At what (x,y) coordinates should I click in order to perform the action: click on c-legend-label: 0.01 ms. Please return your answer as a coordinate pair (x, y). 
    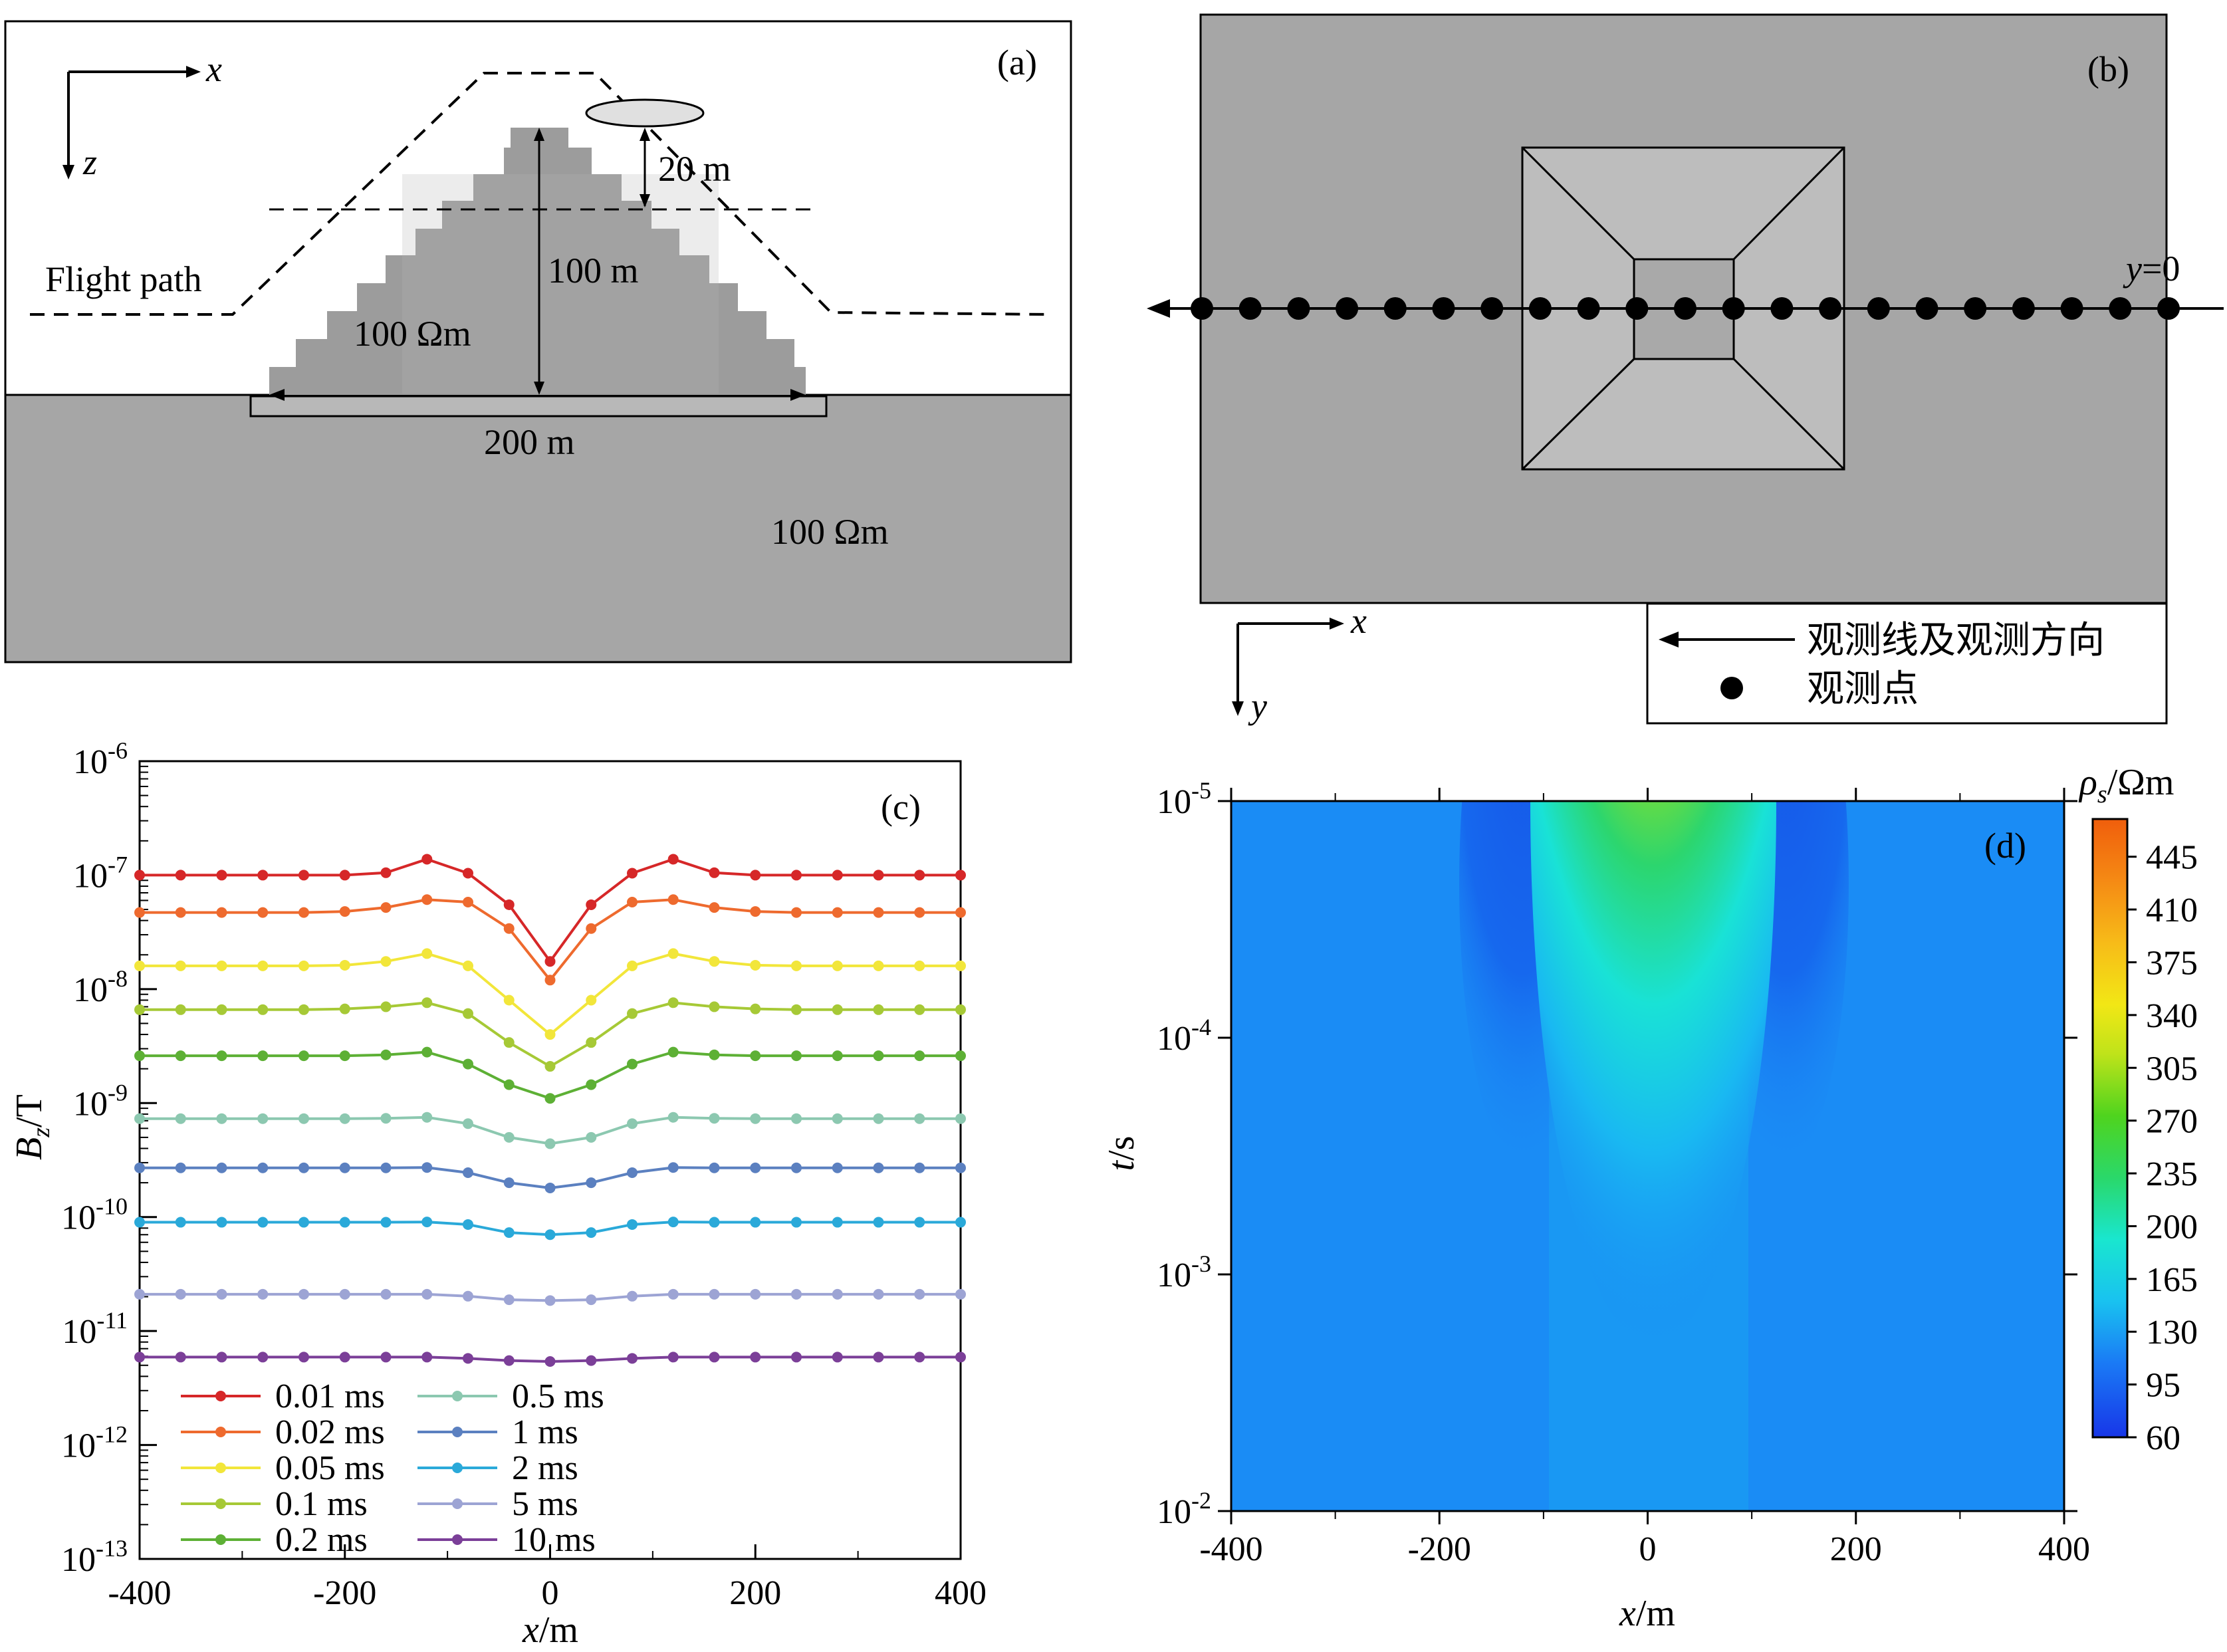
    Looking at the image, I should click on (330, 1396).